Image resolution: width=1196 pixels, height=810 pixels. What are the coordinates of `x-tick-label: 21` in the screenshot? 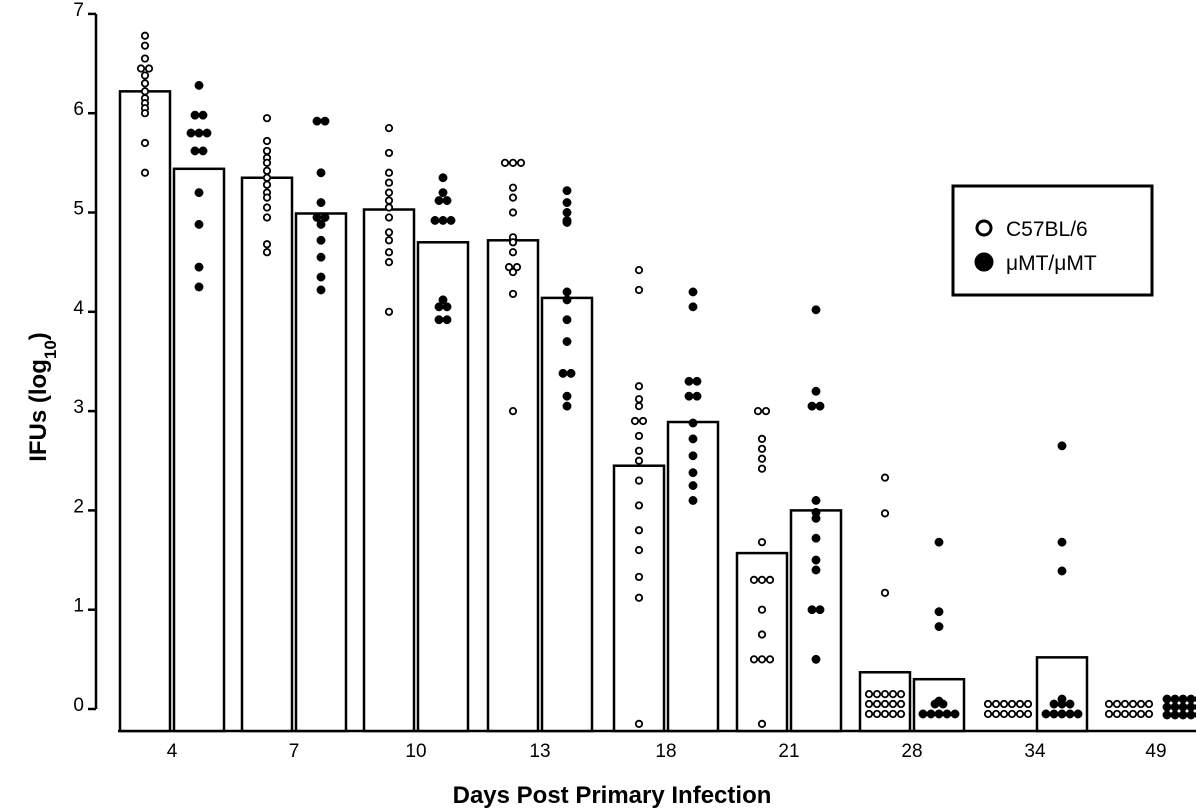 It's located at (788, 751).